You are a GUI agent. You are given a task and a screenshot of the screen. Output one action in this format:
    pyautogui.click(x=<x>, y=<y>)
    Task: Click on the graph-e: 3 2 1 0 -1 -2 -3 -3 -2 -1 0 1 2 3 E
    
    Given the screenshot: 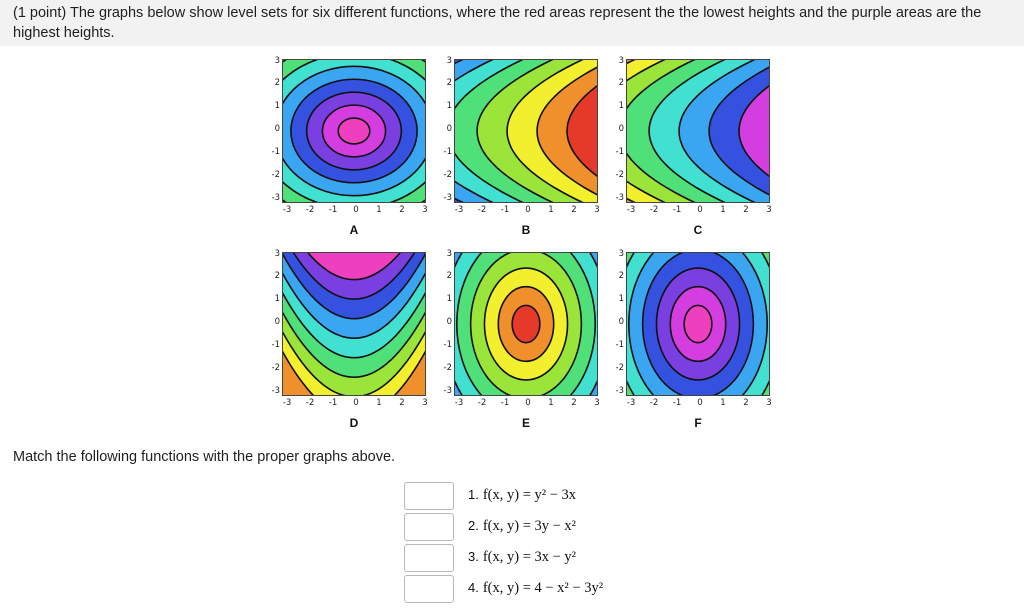 What is the action you would take?
    pyautogui.click(x=529, y=340)
    